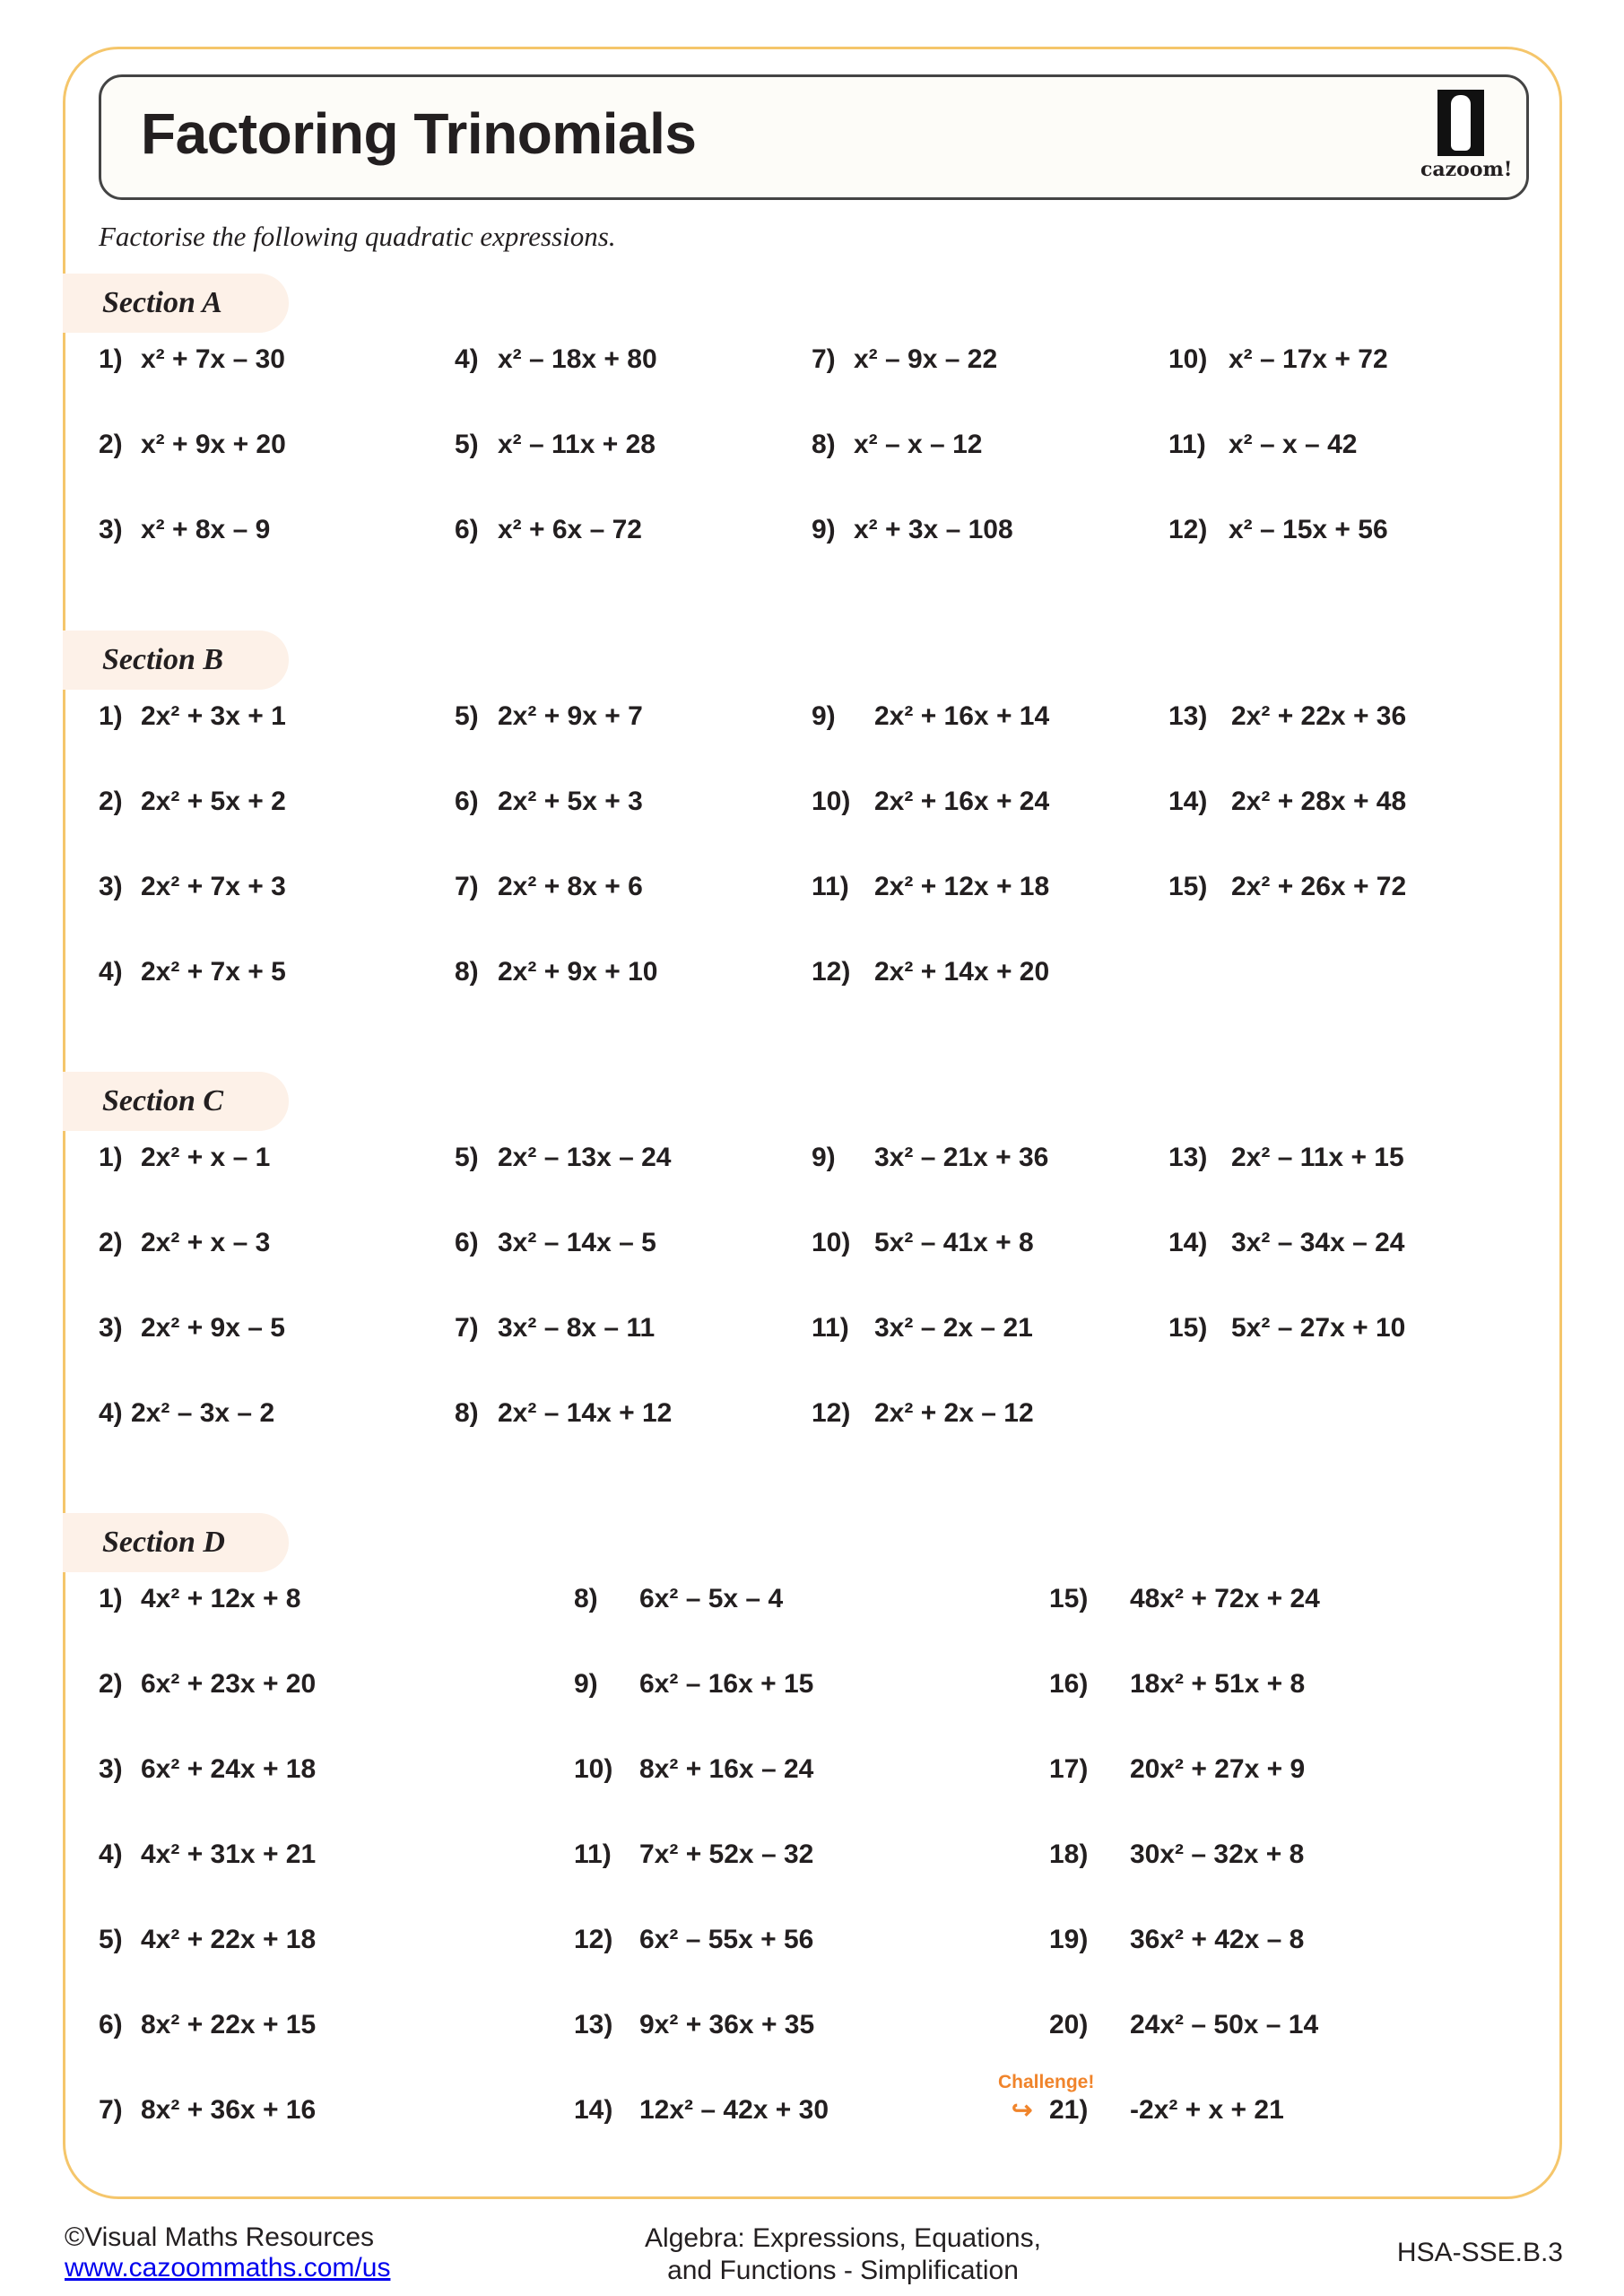 The width and height of the screenshot is (1624, 2296). I want to click on question-number: 18), so click(1069, 1854).